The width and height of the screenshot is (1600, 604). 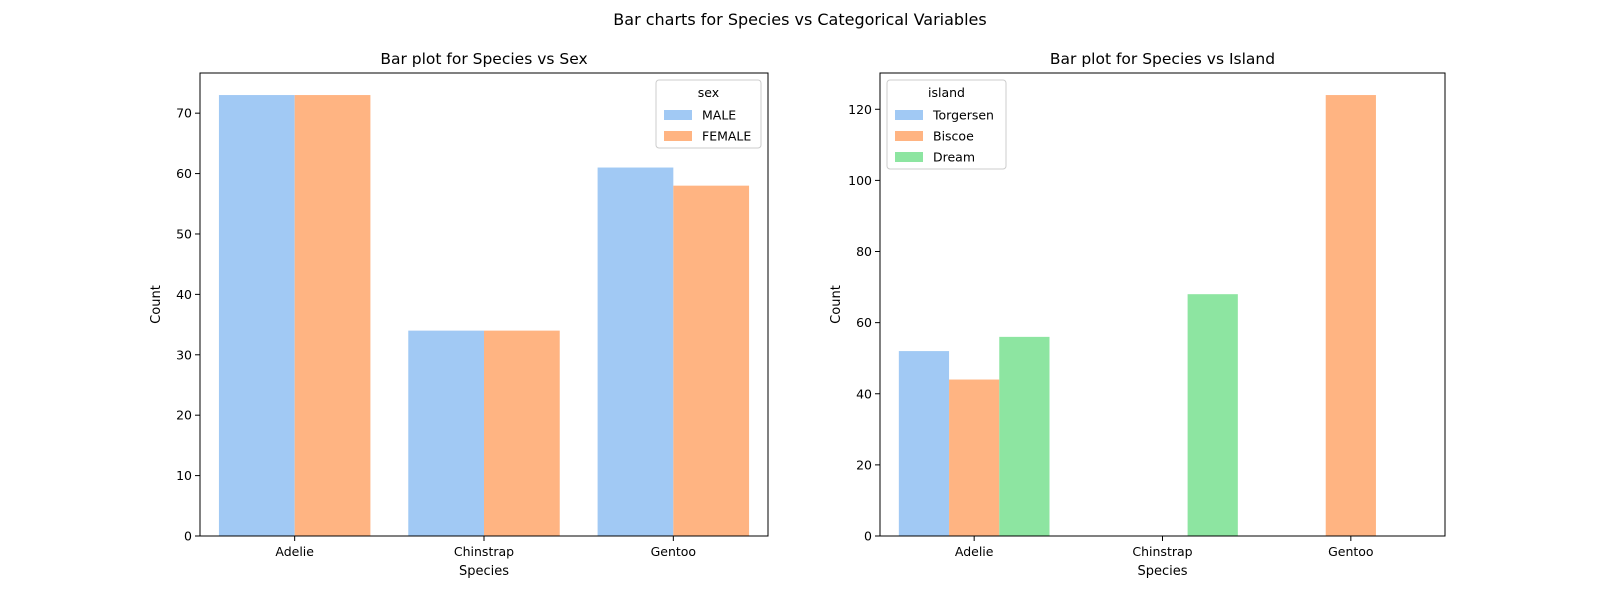 What do you see at coordinates (711, 360) in the screenshot?
I see `bar-female-gentoo` at bounding box center [711, 360].